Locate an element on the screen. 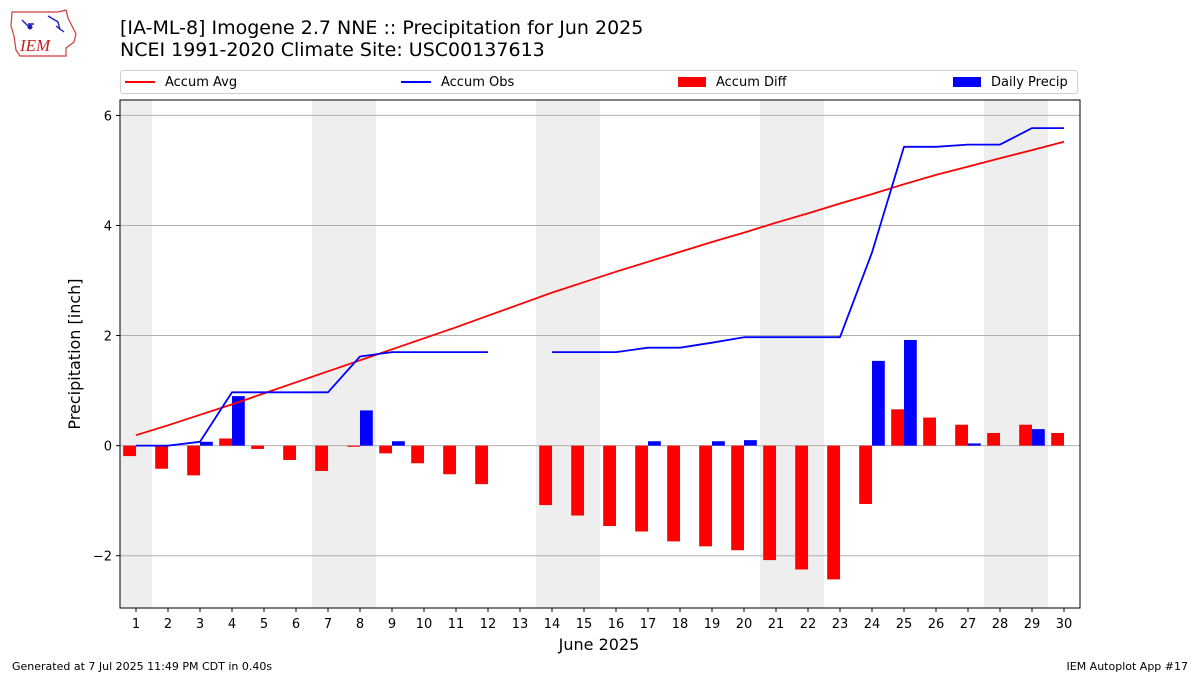 Image resolution: width=1200 pixels, height=675 pixels. x-tick-label: 5 is located at coordinates (264, 624).